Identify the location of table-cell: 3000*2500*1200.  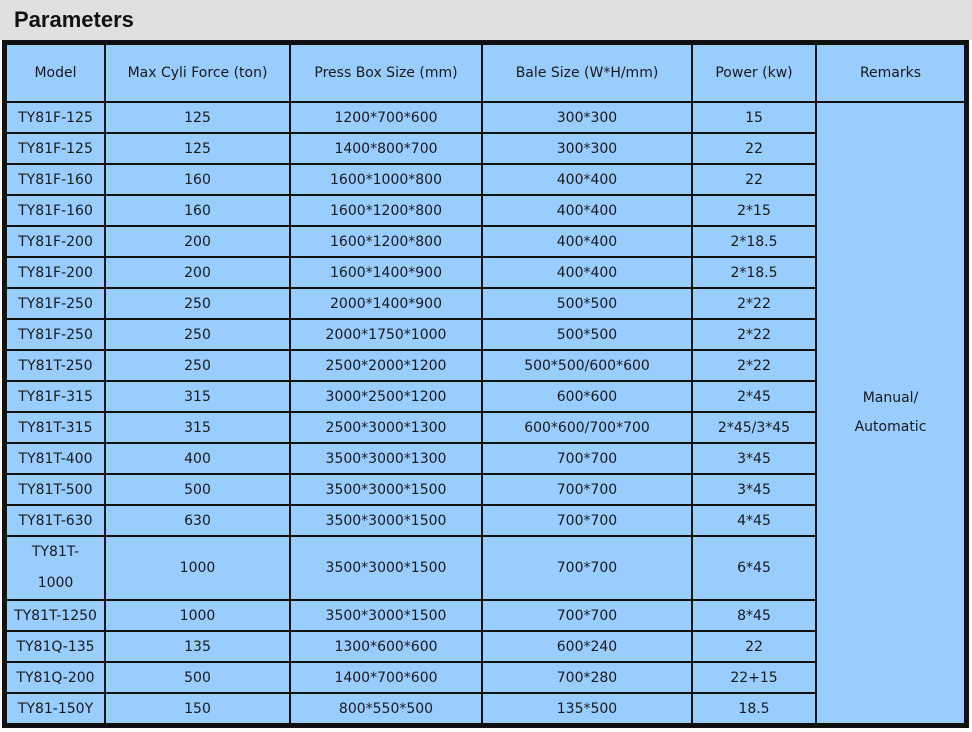
(386, 396).